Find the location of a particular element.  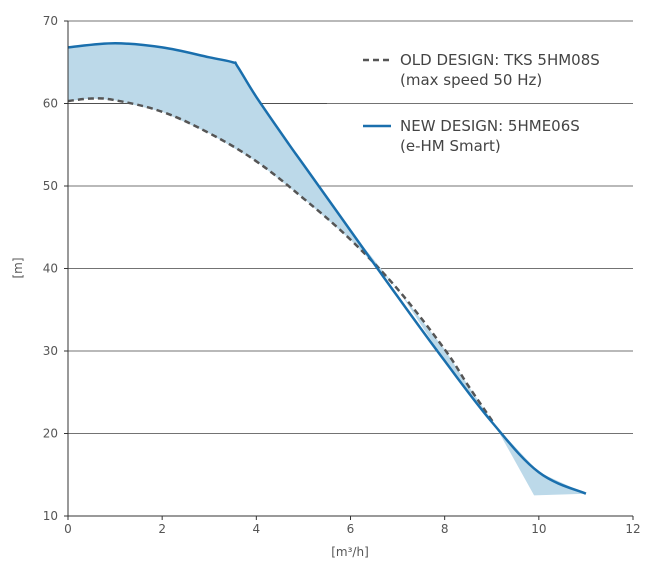

y-tick-label-40: 40 is located at coordinates (50, 269).